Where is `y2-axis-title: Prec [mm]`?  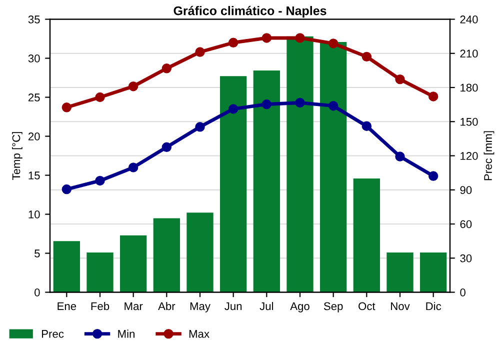
y2-axis-title: Prec [mm] is located at coordinates (489, 155).